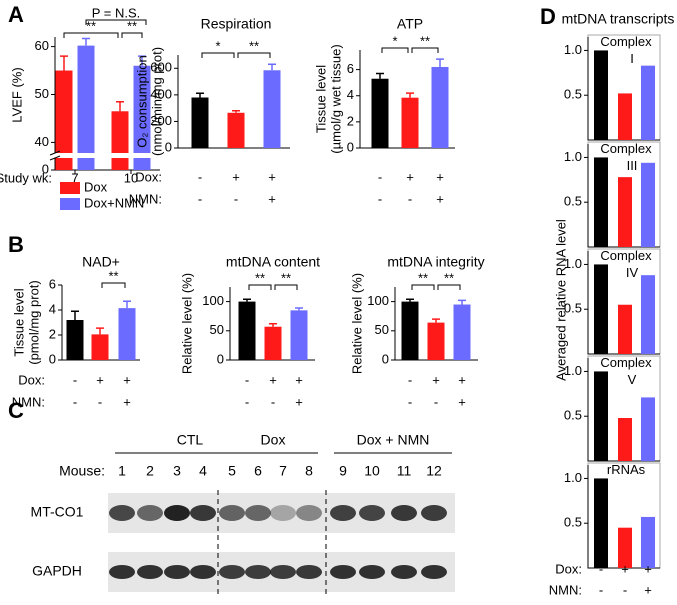 The width and height of the screenshot is (677, 605). I want to click on blot-group-label: CTL, so click(190, 440).